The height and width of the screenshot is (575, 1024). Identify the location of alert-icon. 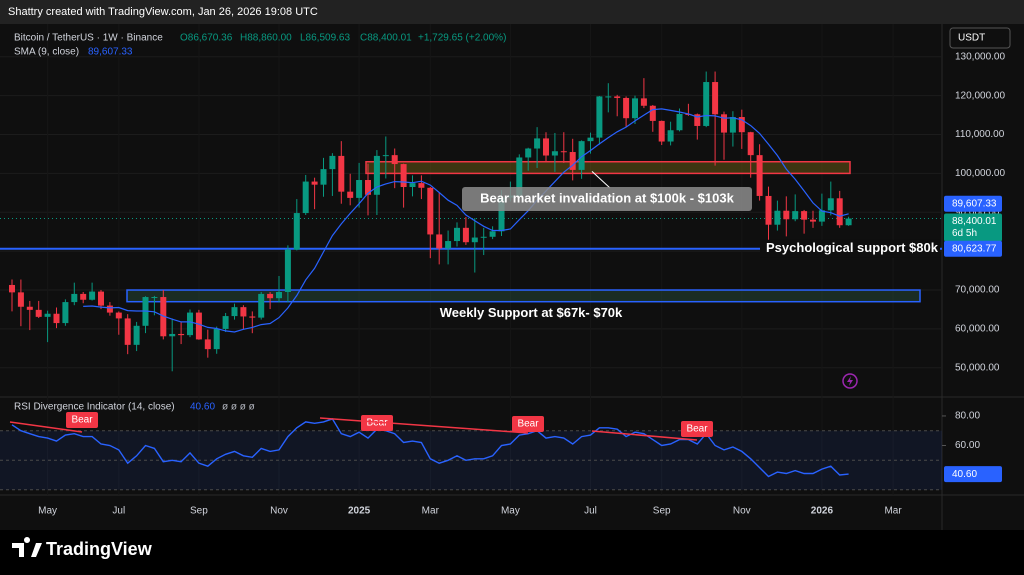
(850, 381).